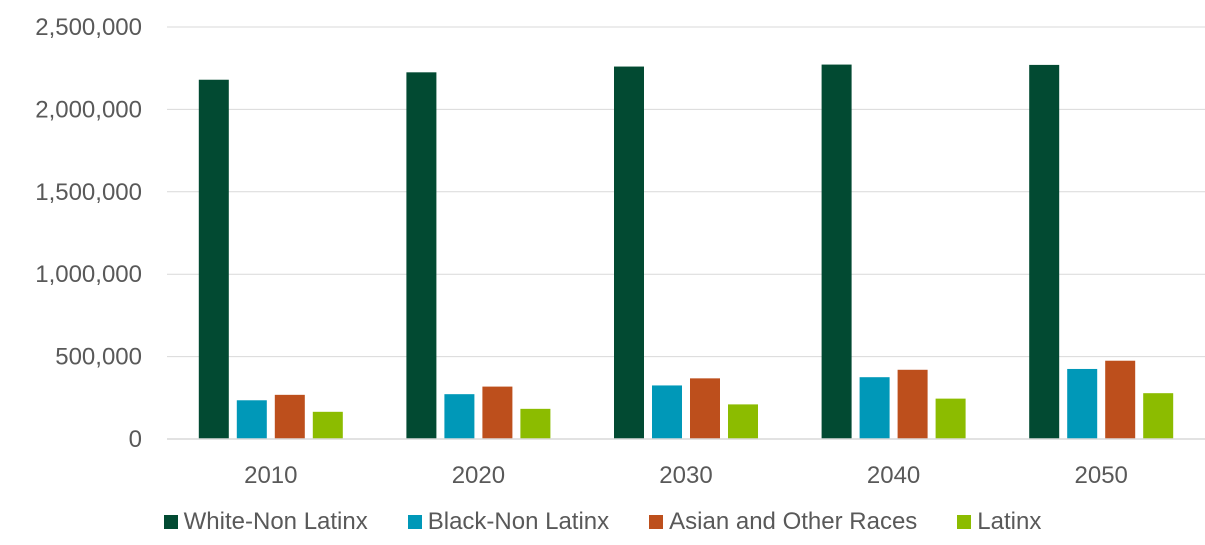 Image resolution: width=1205 pixels, height=545 pixels. What do you see at coordinates (135, 439) in the screenshot?
I see `y-tick-label: 0` at bounding box center [135, 439].